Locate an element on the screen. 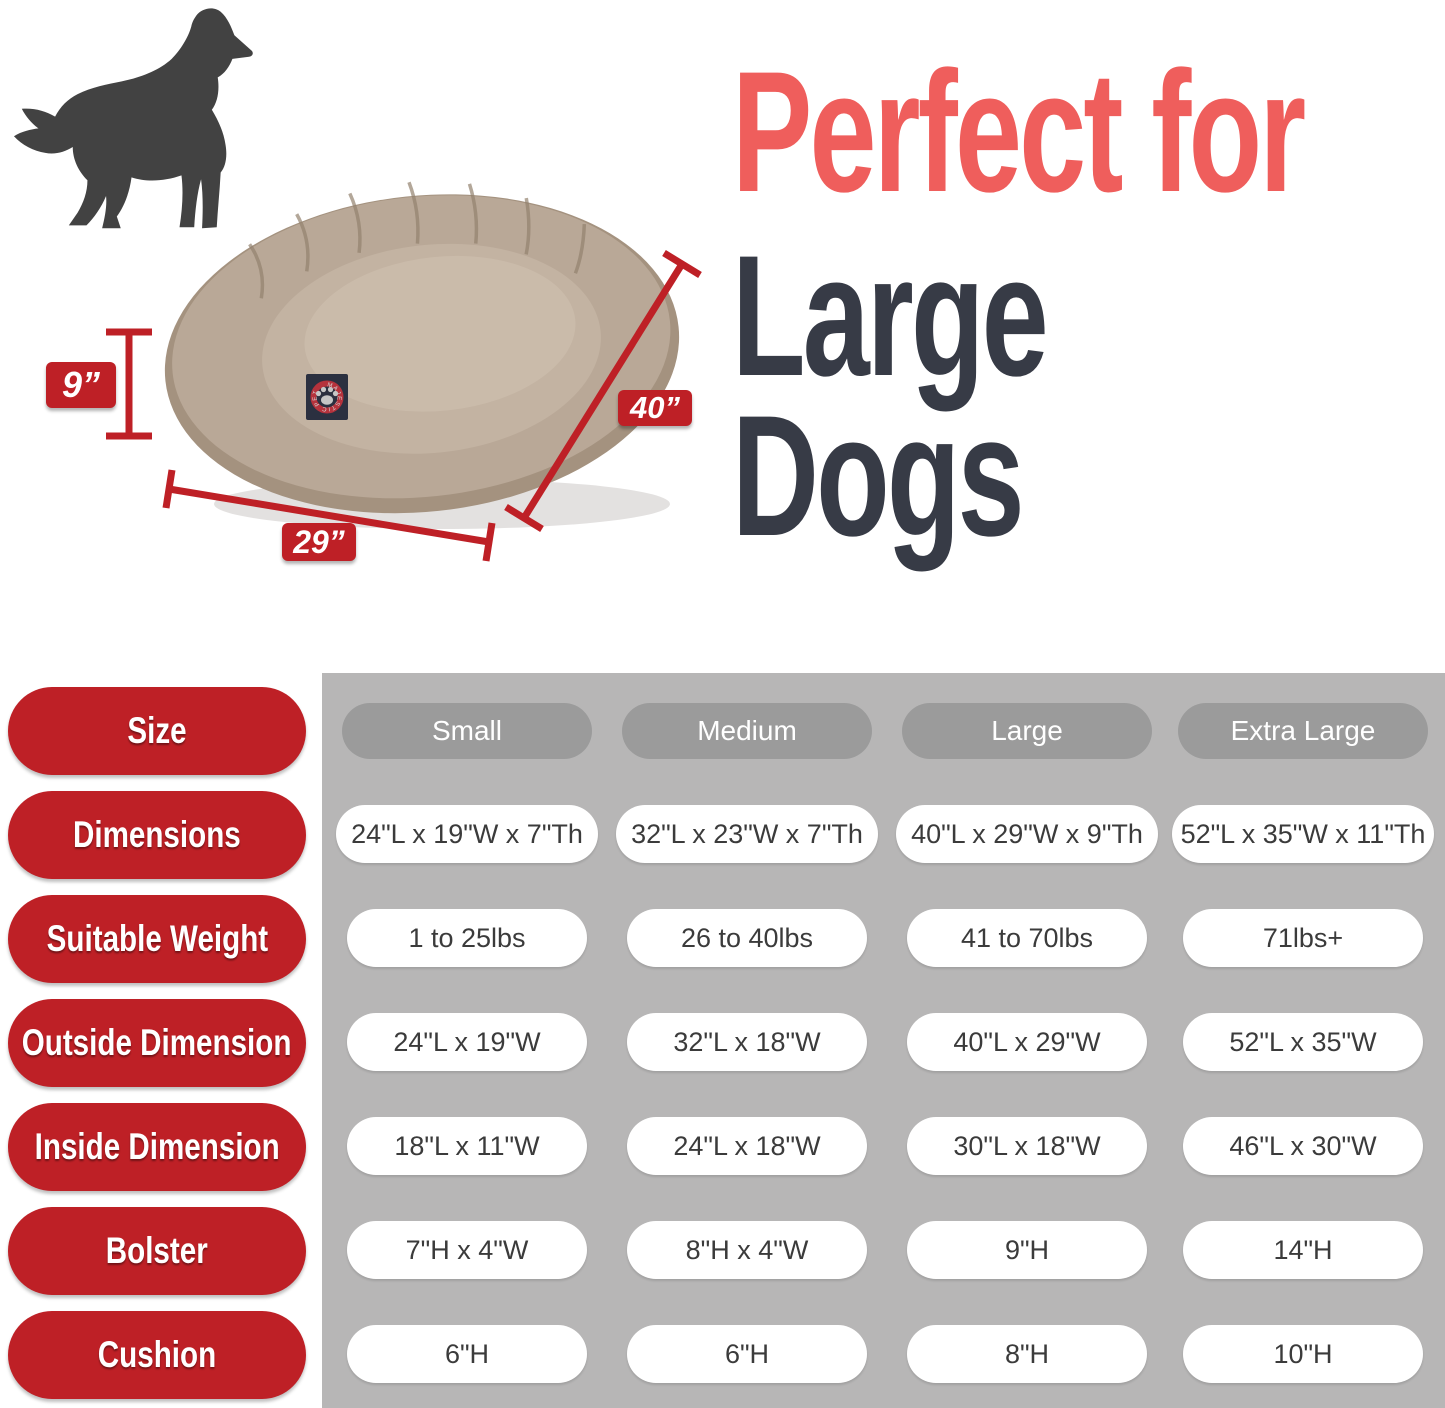  cell-dimensions-medium: 32"L x 23"W x 7"Th is located at coordinates (747, 834).